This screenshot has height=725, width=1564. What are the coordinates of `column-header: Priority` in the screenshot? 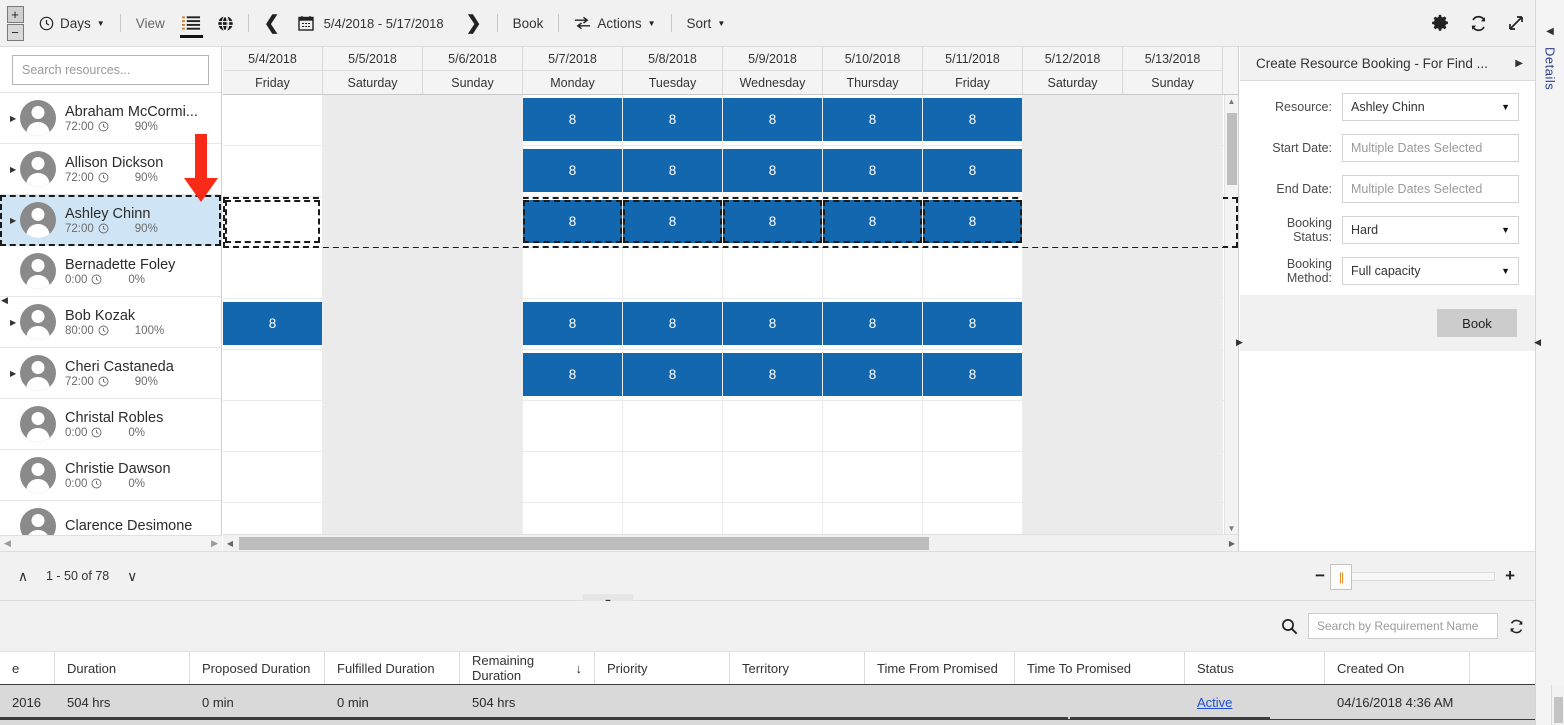 It's located at (662, 668).